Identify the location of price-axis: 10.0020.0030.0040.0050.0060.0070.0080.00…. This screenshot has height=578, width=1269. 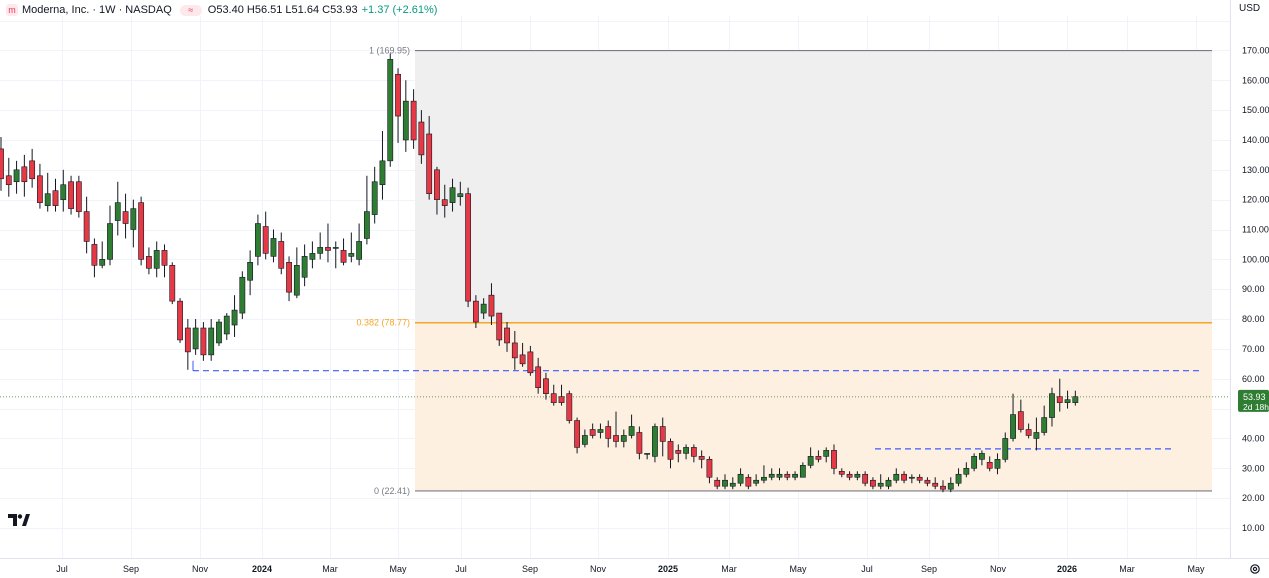
(1249, 279).